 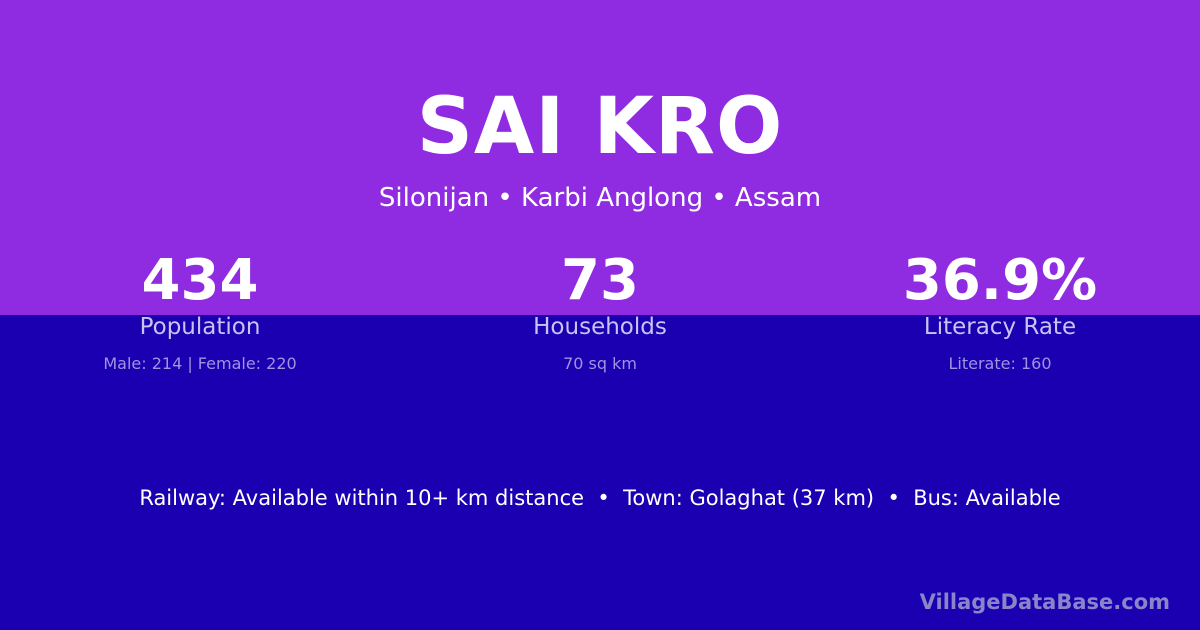 I want to click on stat-households: 73 Households 70 sq km, so click(x=600, y=311).